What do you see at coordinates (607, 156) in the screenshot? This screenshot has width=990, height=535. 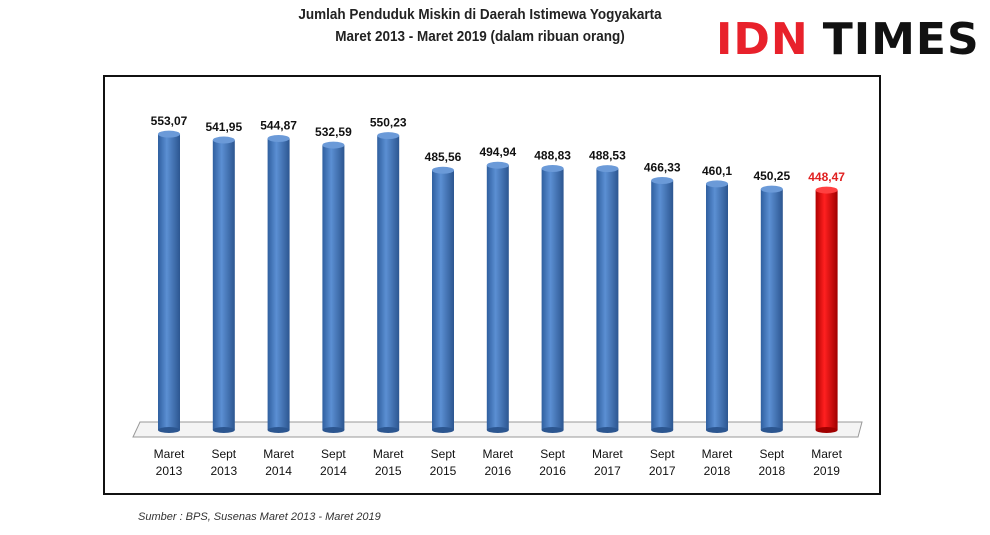 I see `data-label: 488,53` at bounding box center [607, 156].